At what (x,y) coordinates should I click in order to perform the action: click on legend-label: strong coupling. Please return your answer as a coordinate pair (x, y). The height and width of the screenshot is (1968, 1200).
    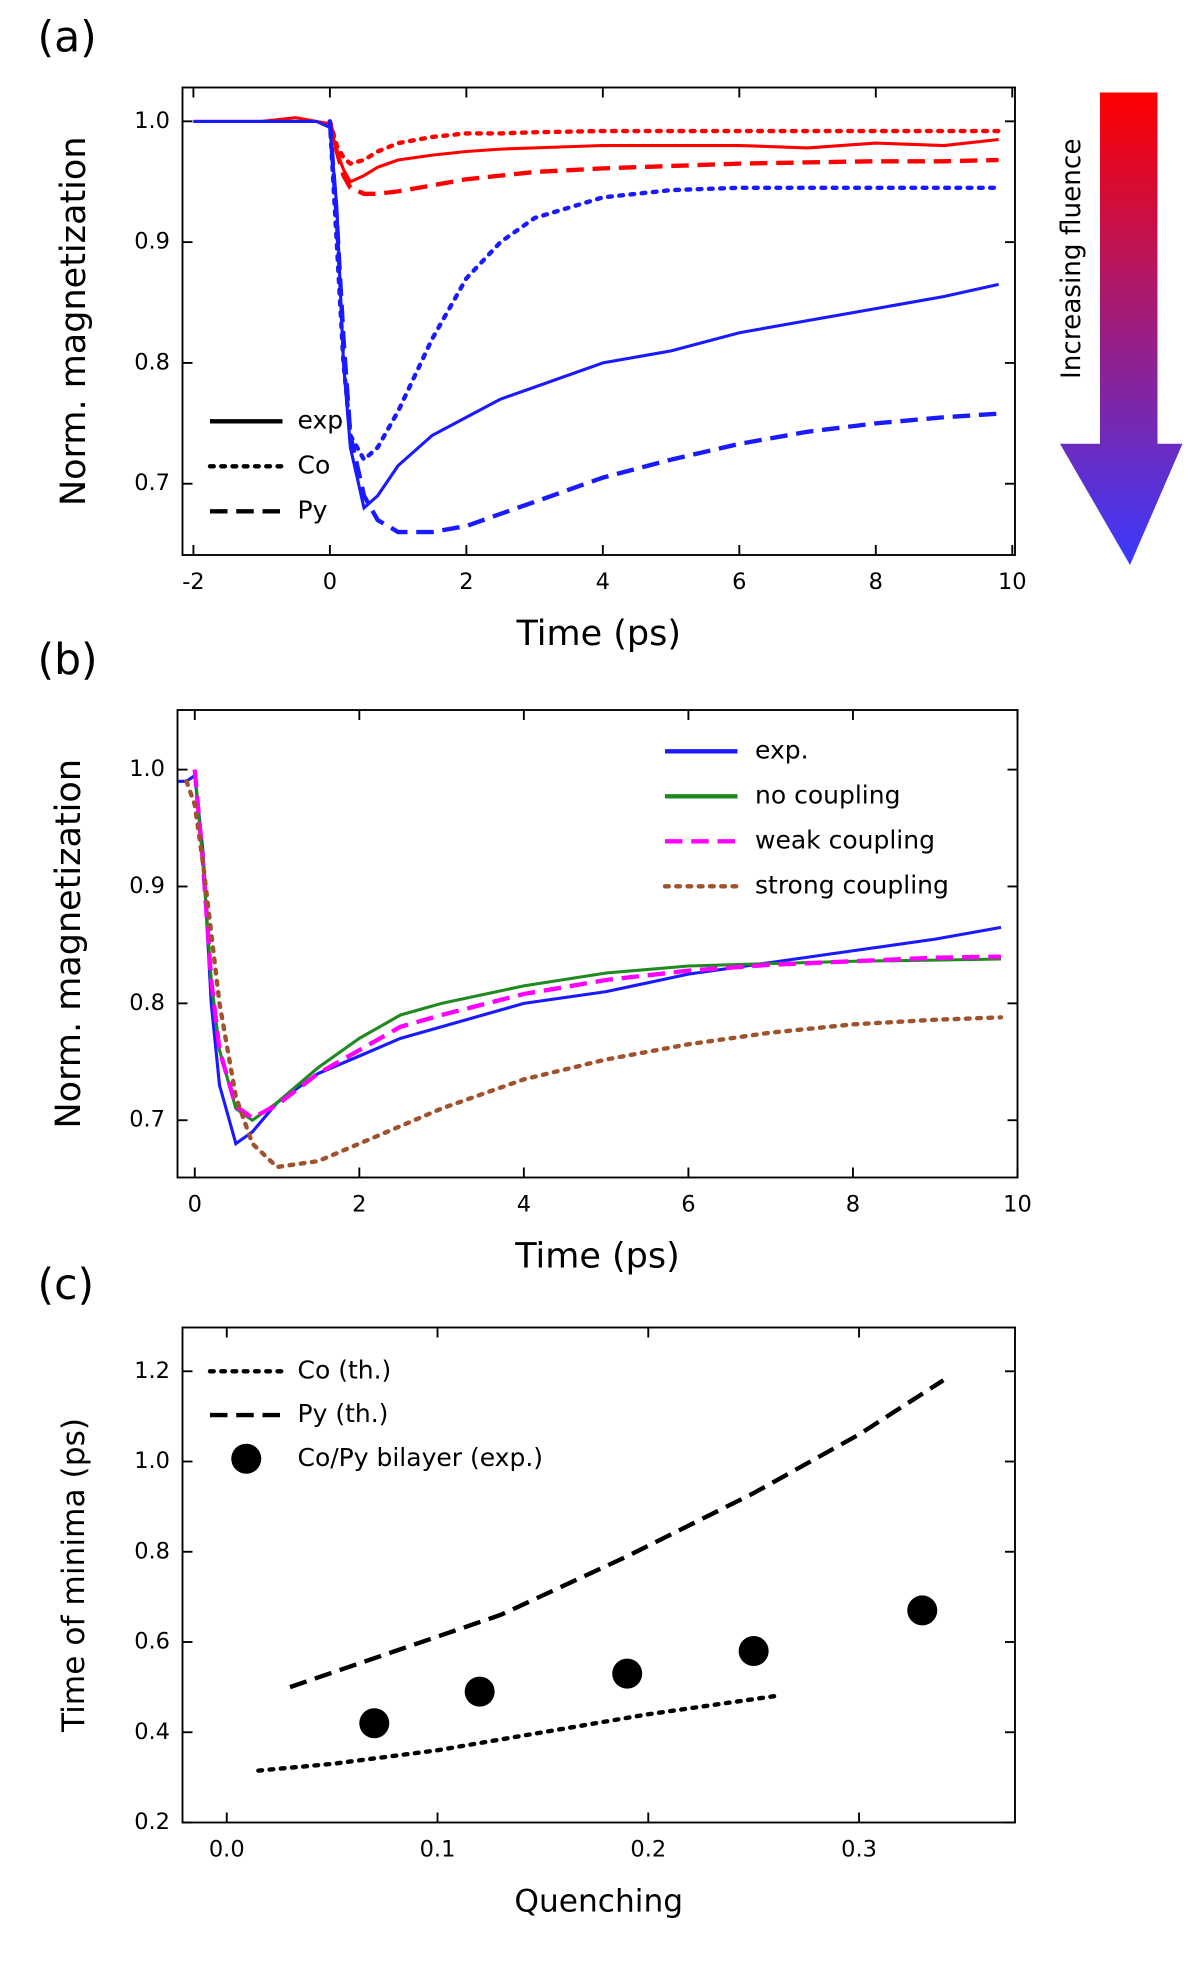
    Looking at the image, I should click on (852, 884).